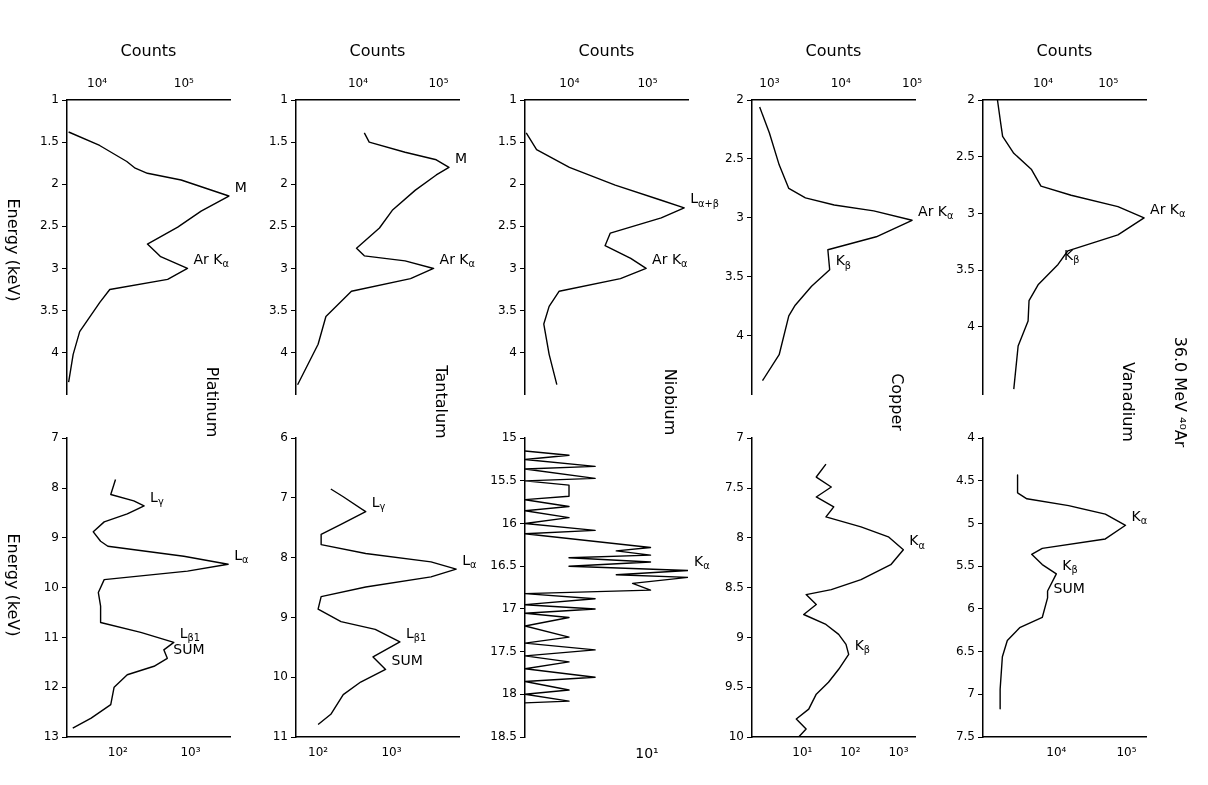 The height and width of the screenshot is (785, 1208). What do you see at coordinates (51, 736) in the screenshot?
I see `y-tick-label: 13` at bounding box center [51, 736].